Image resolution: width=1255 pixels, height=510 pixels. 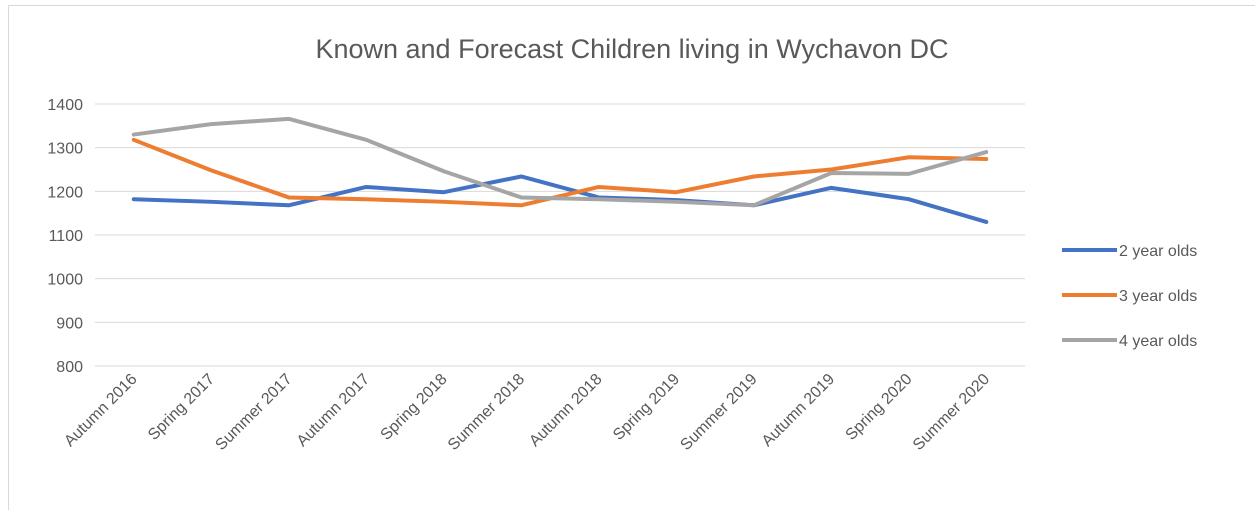 What do you see at coordinates (1158, 341) in the screenshot?
I see `legend-label: 4 year olds` at bounding box center [1158, 341].